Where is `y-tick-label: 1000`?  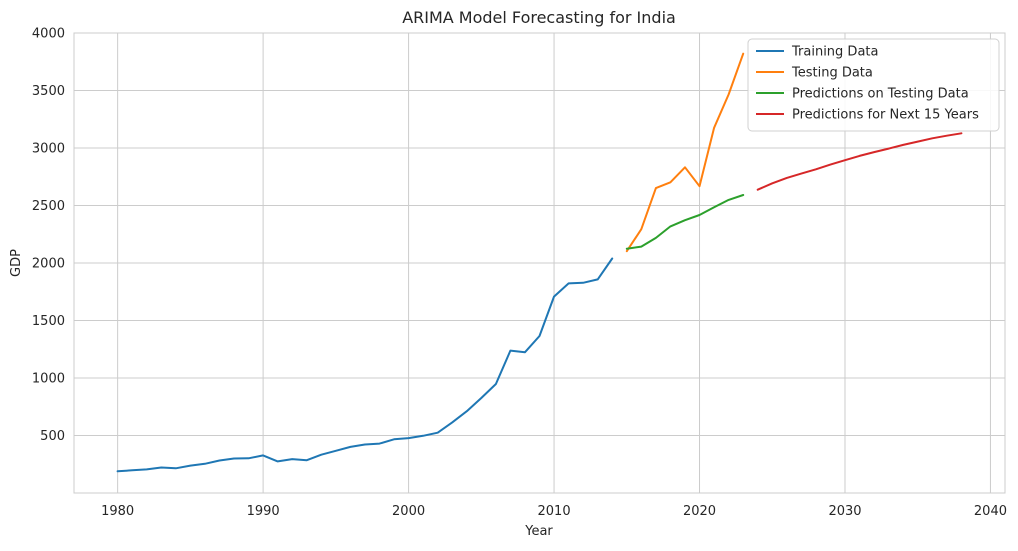
y-tick-label: 1000 is located at coordinates (48, 379).